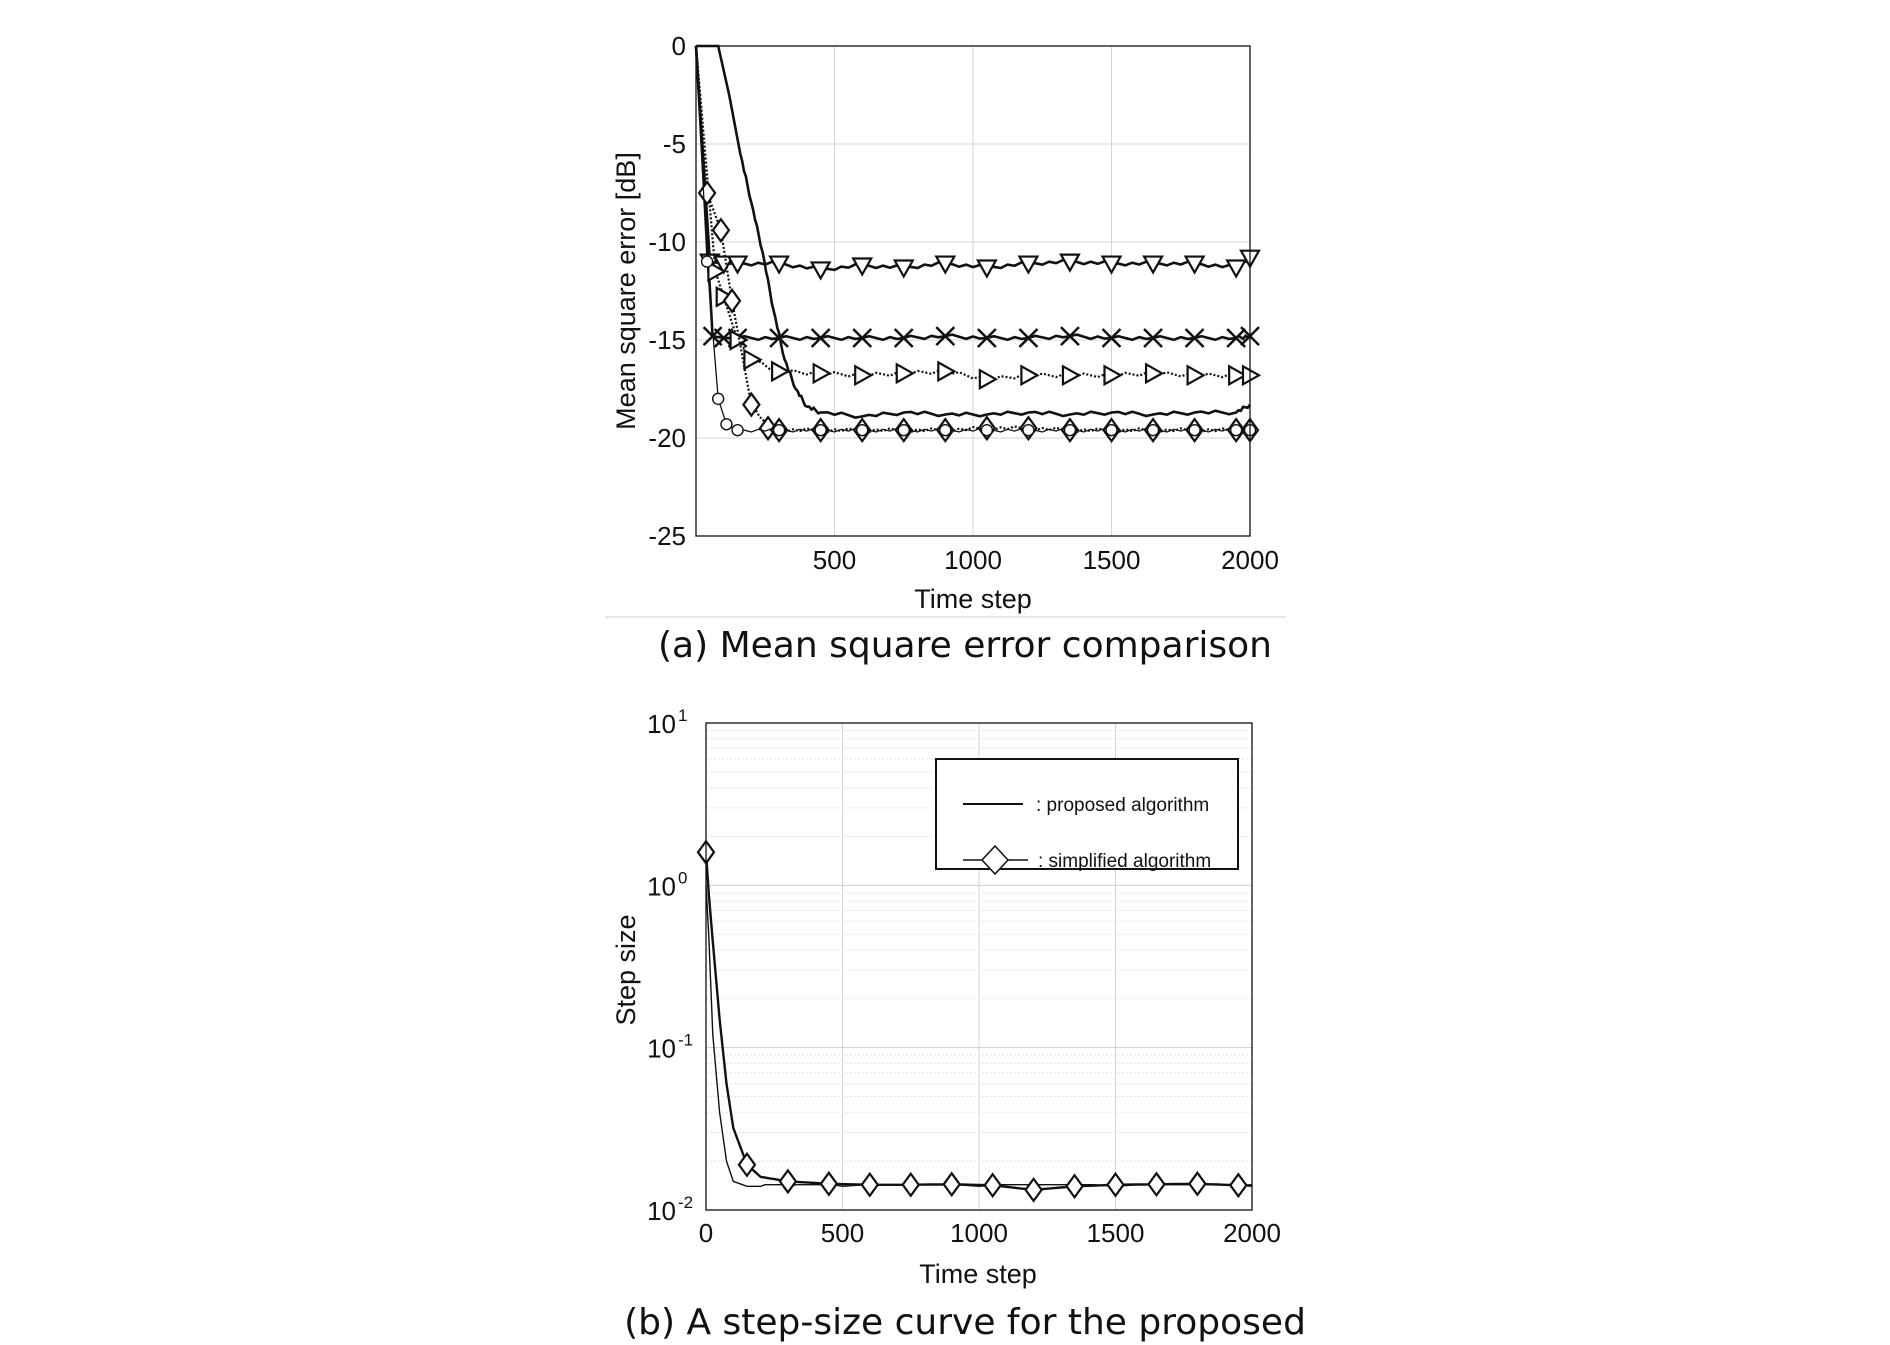  I want to click on chart-a-series, so click(978, 244).